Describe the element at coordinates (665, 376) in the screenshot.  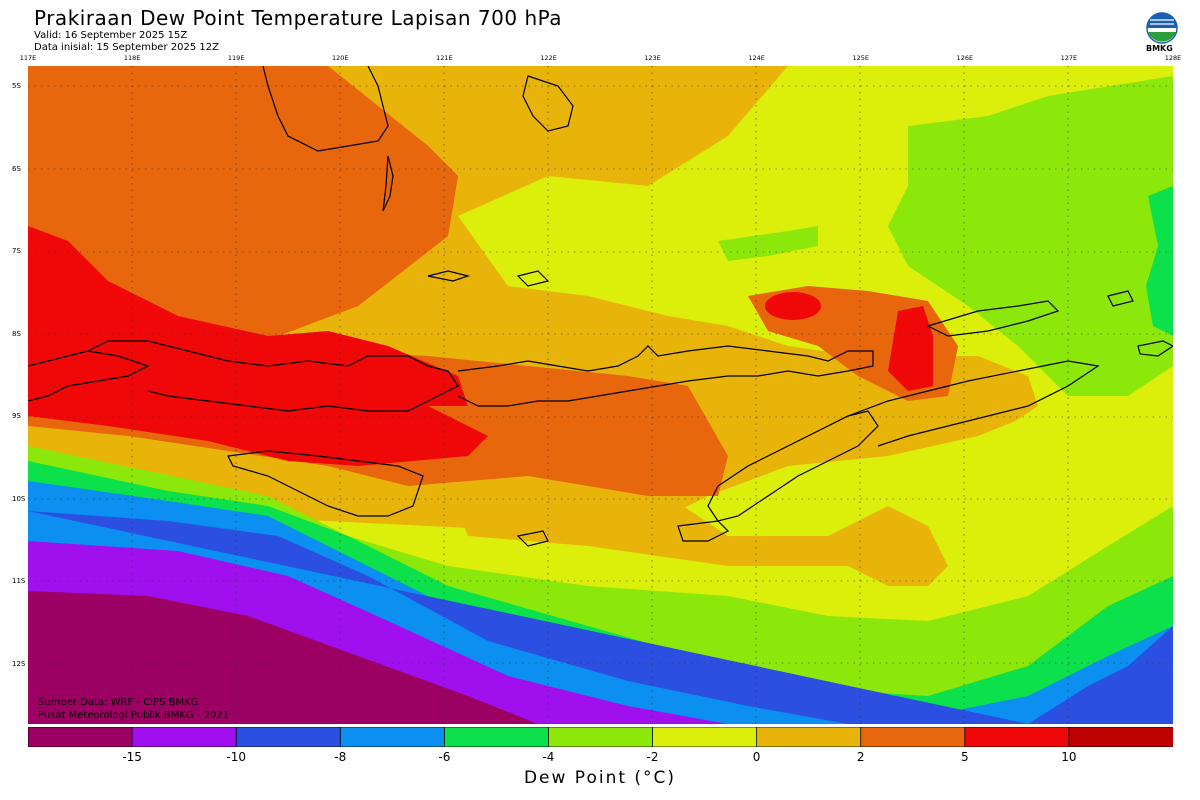
I see `island-flores` at that location.